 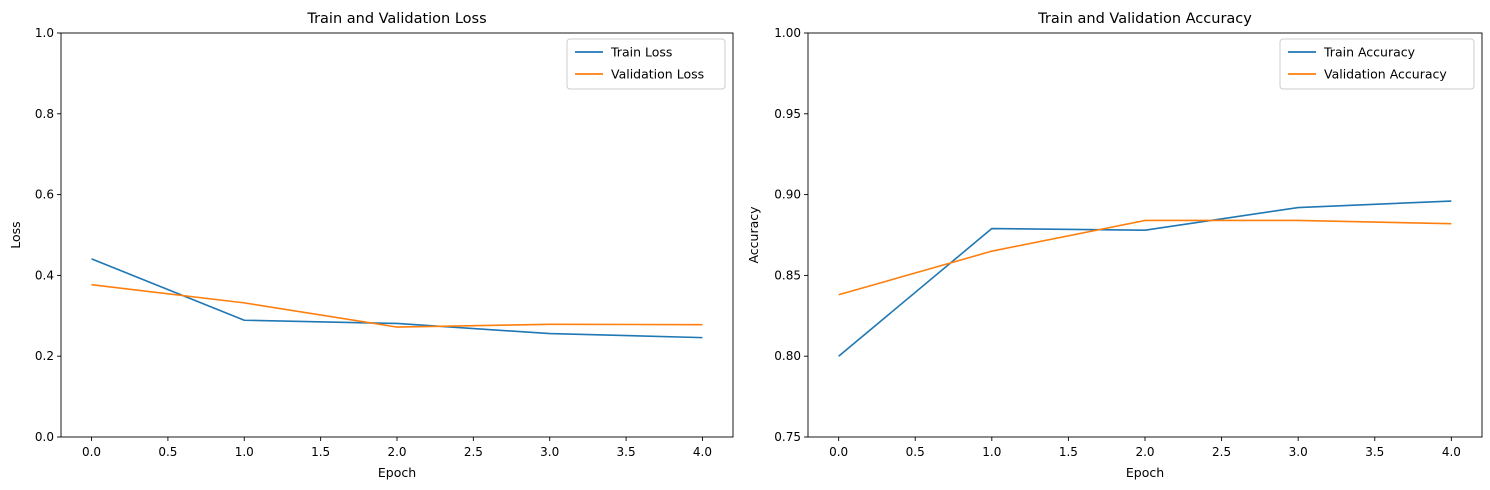 I want to click on accuracy-x-tick-label: 1.5, so click(x=1068, y=452).